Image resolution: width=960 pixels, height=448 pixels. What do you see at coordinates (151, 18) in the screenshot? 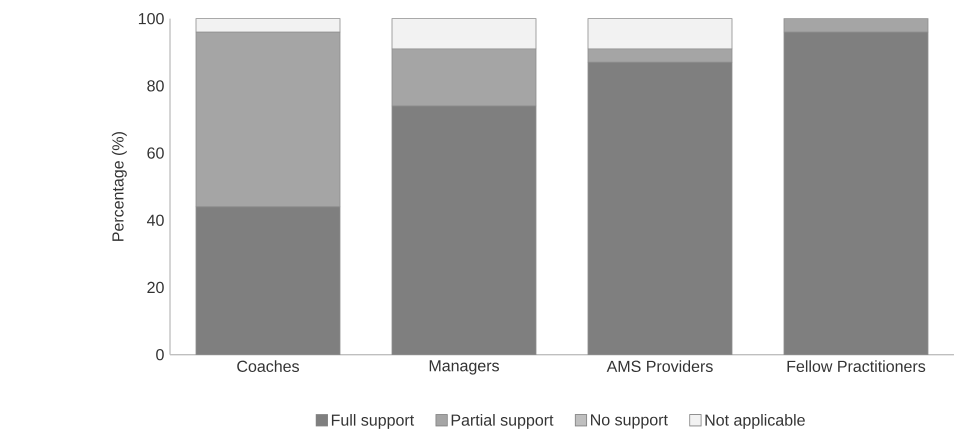
I see `y-tick-label: 100` at bounding box center [151, 18].